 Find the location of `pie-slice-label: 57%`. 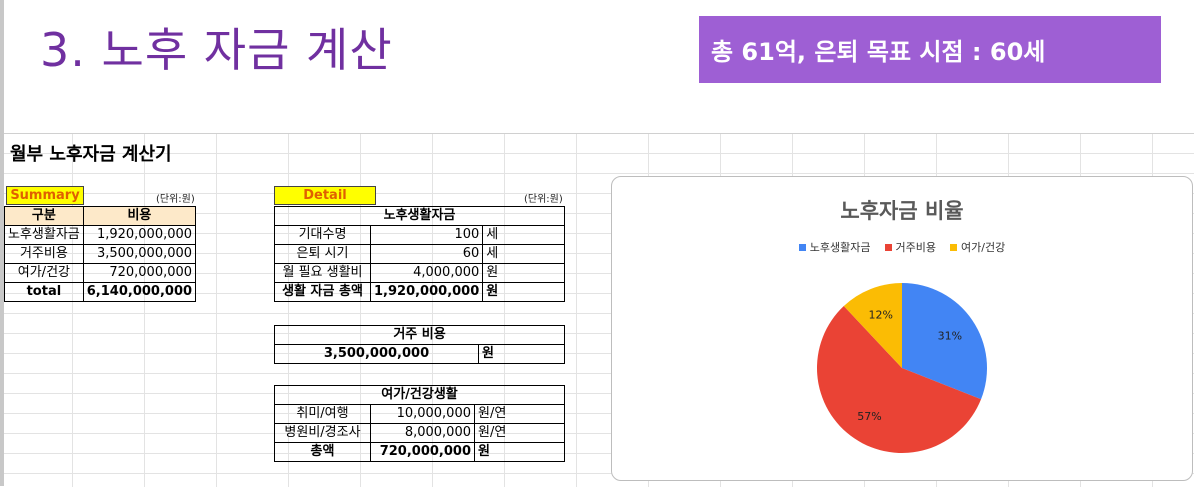

pie-slice-label: 57% is located at coordinates (869, 416).